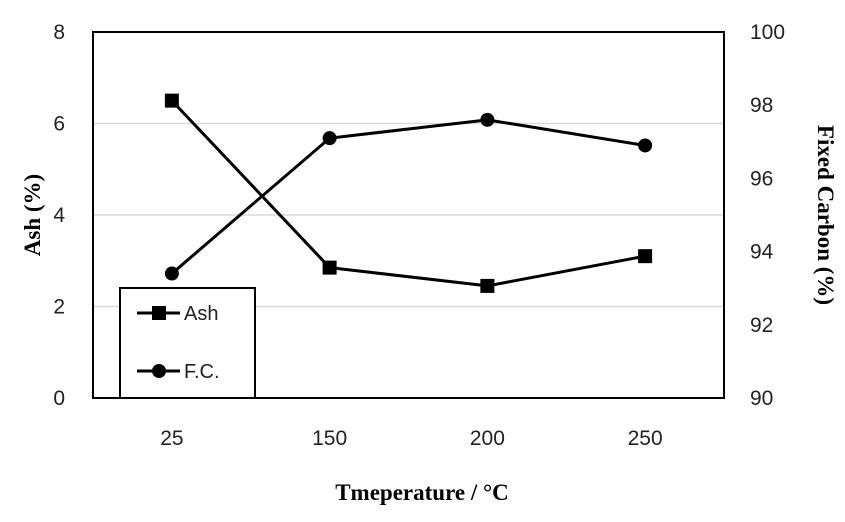 This screenshot has width=845, height=522. What do you see at coordinates (59, 398) in the screenshot?
I see `y-left-tick-label: 0` at bounding box center [59, 398].